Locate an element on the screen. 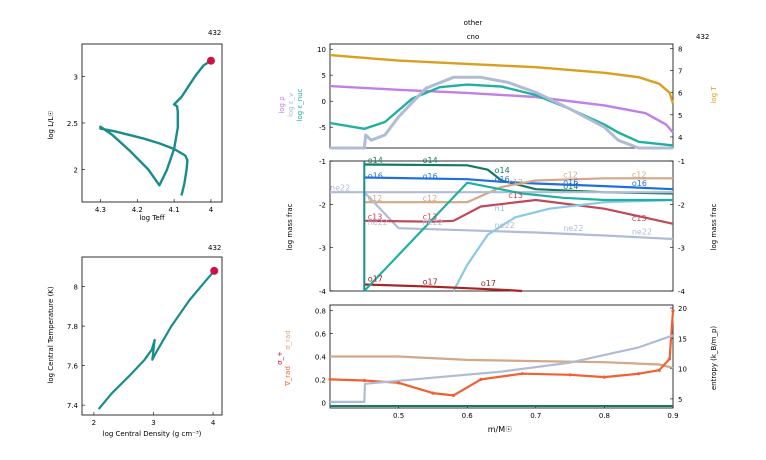  abund-frame is located at coordinates (501, 226).